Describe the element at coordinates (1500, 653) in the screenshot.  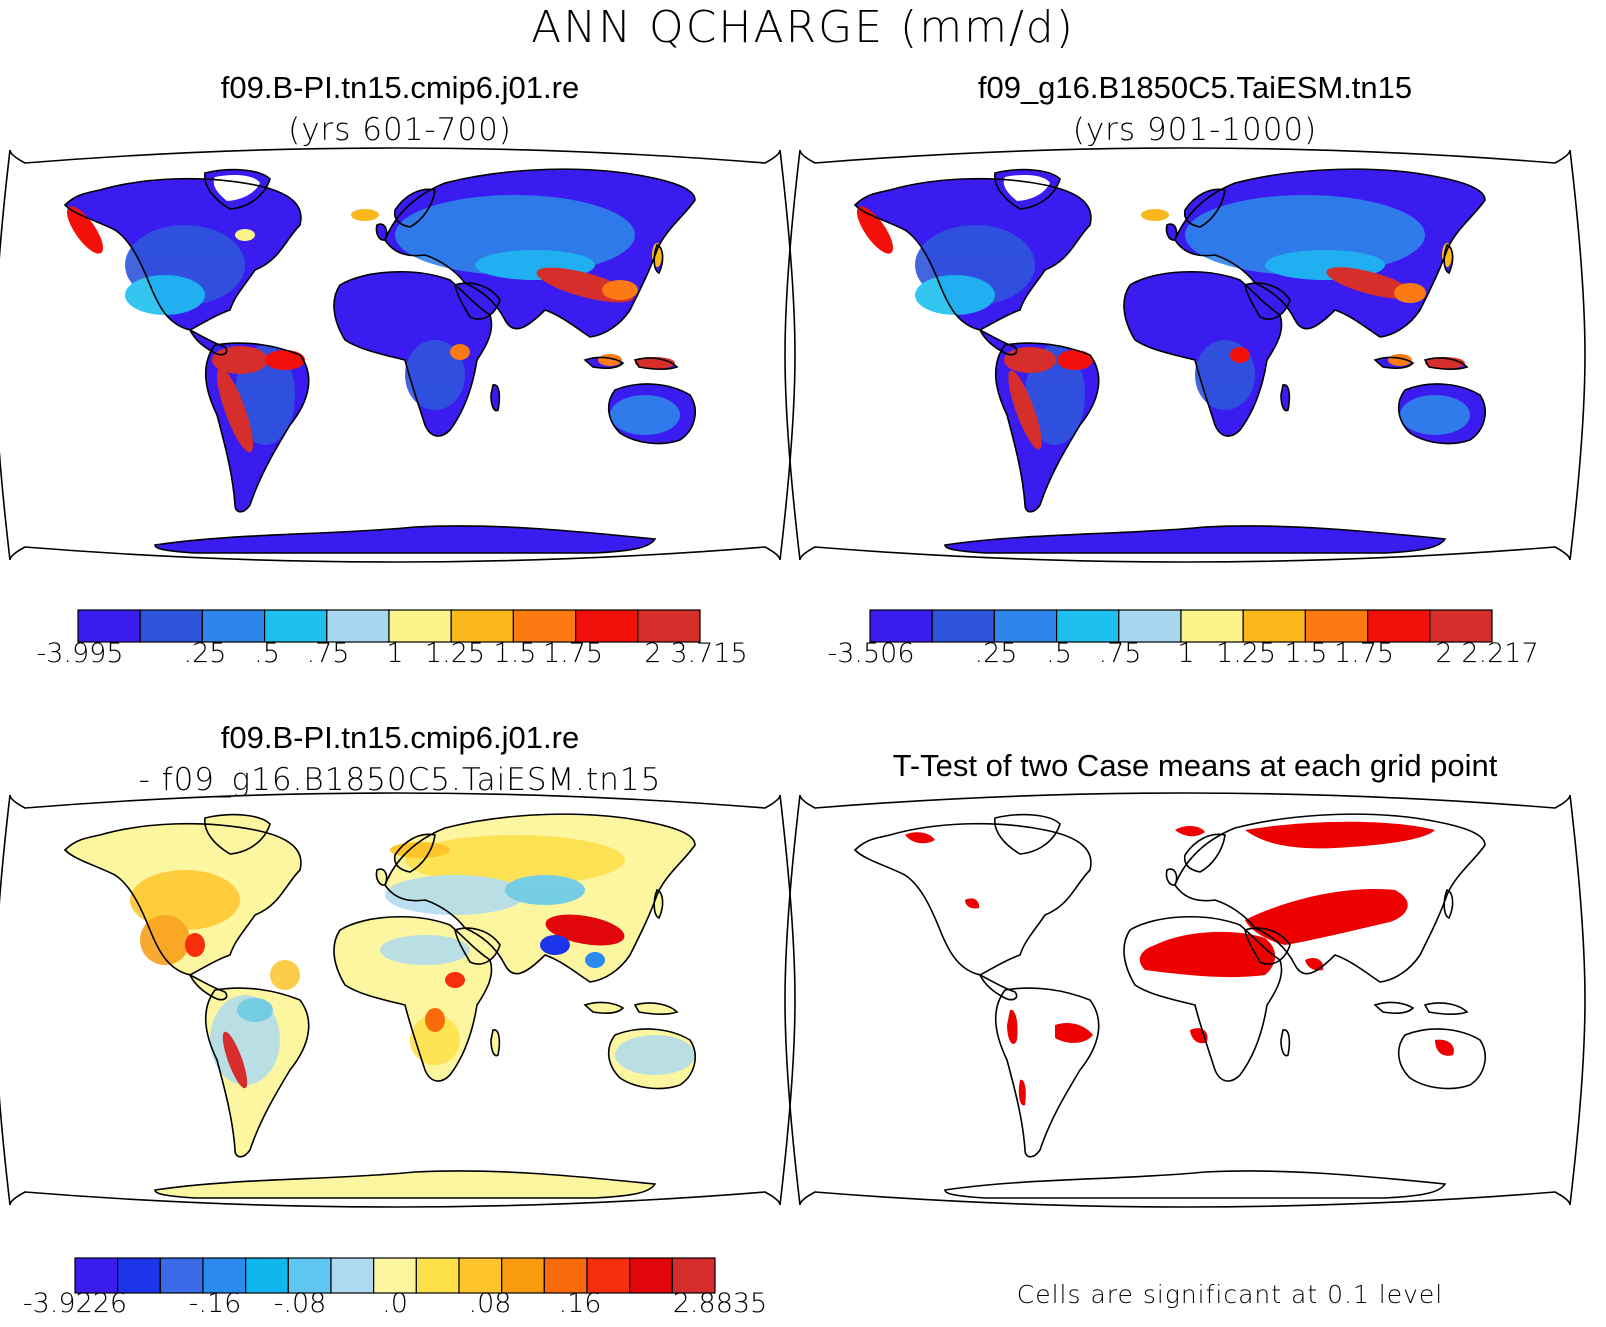
I see `case2-tick-9: 2.217` at that location.